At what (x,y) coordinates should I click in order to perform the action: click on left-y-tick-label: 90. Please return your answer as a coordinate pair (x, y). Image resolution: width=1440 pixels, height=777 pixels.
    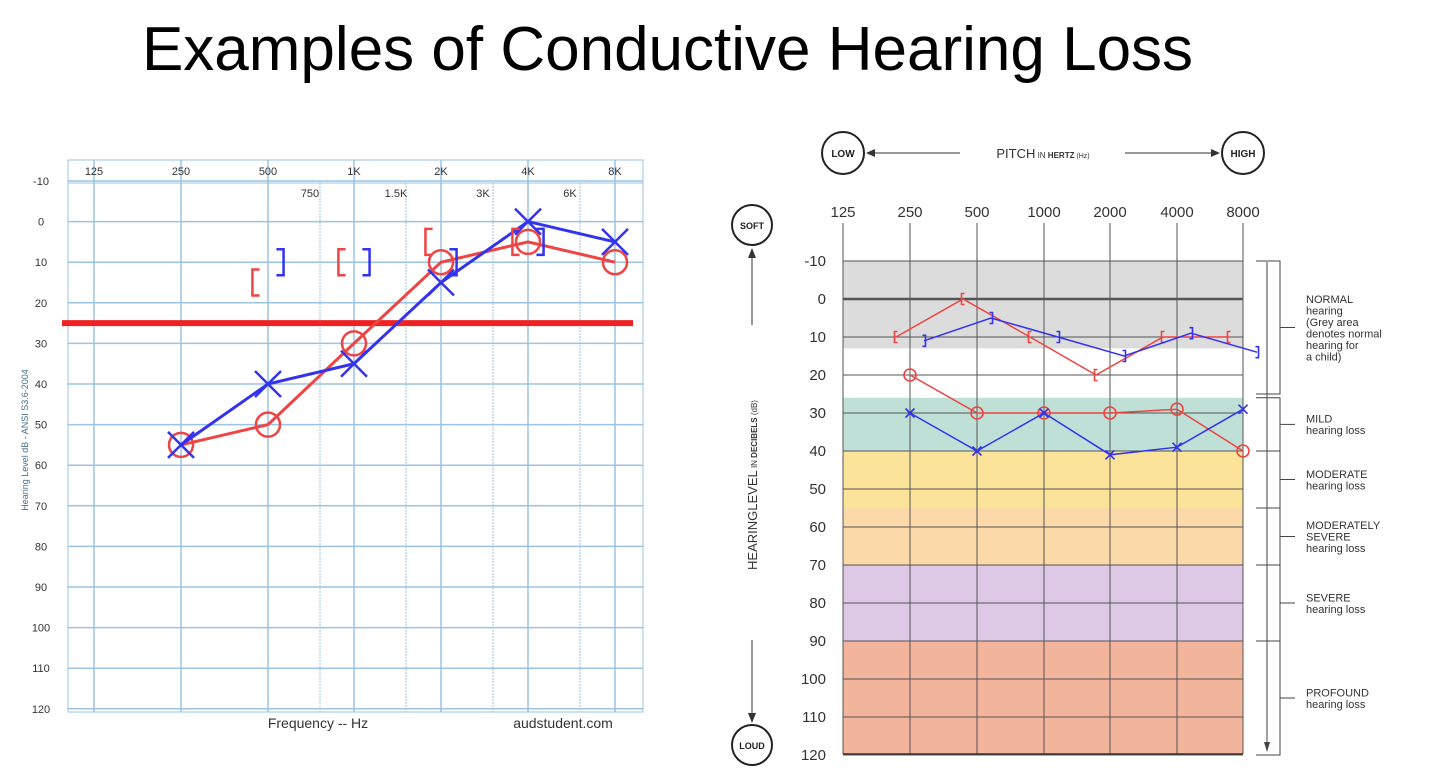
    Looking at the image, I should click on (41, 588).